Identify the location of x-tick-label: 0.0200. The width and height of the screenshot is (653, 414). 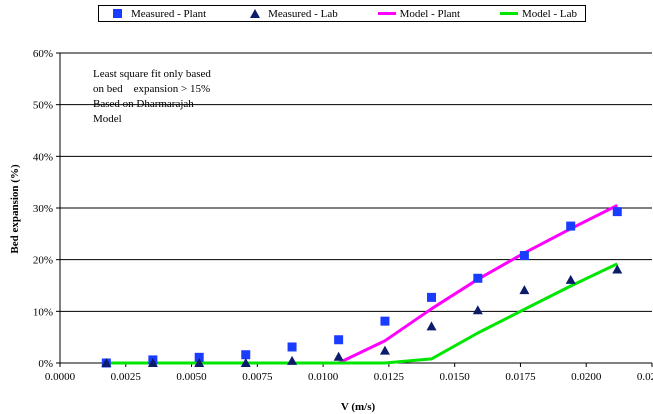
(586, 377).